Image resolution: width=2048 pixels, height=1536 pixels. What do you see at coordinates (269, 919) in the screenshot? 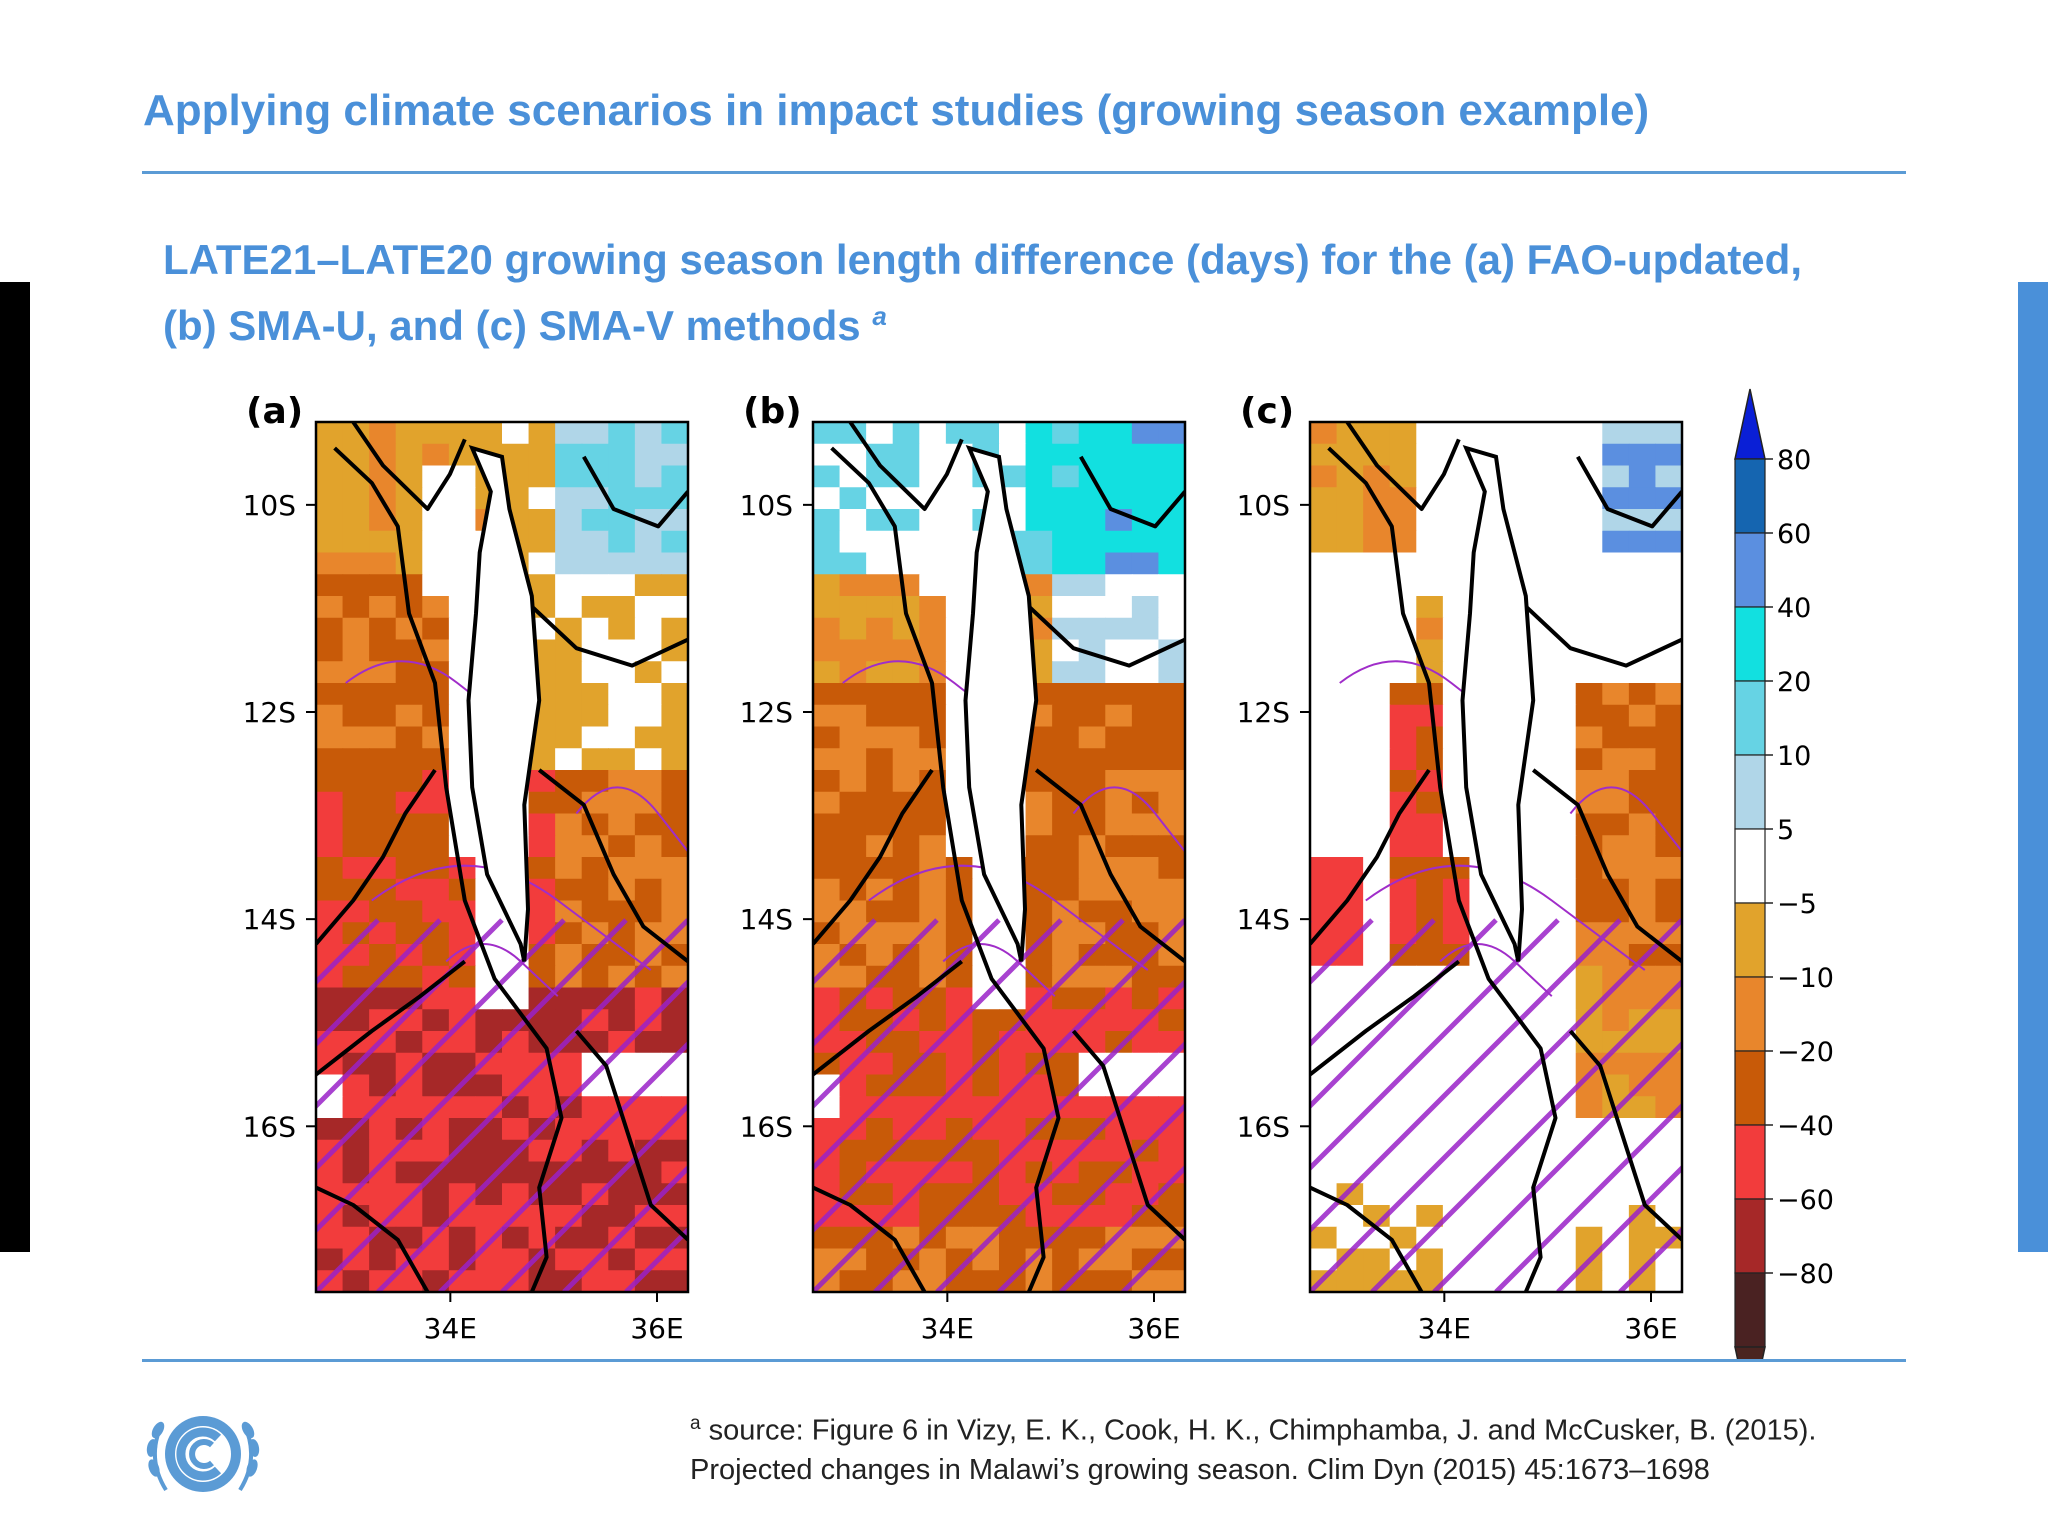
I see `y-tick-label: 14S` at bounding box center [269, 919].